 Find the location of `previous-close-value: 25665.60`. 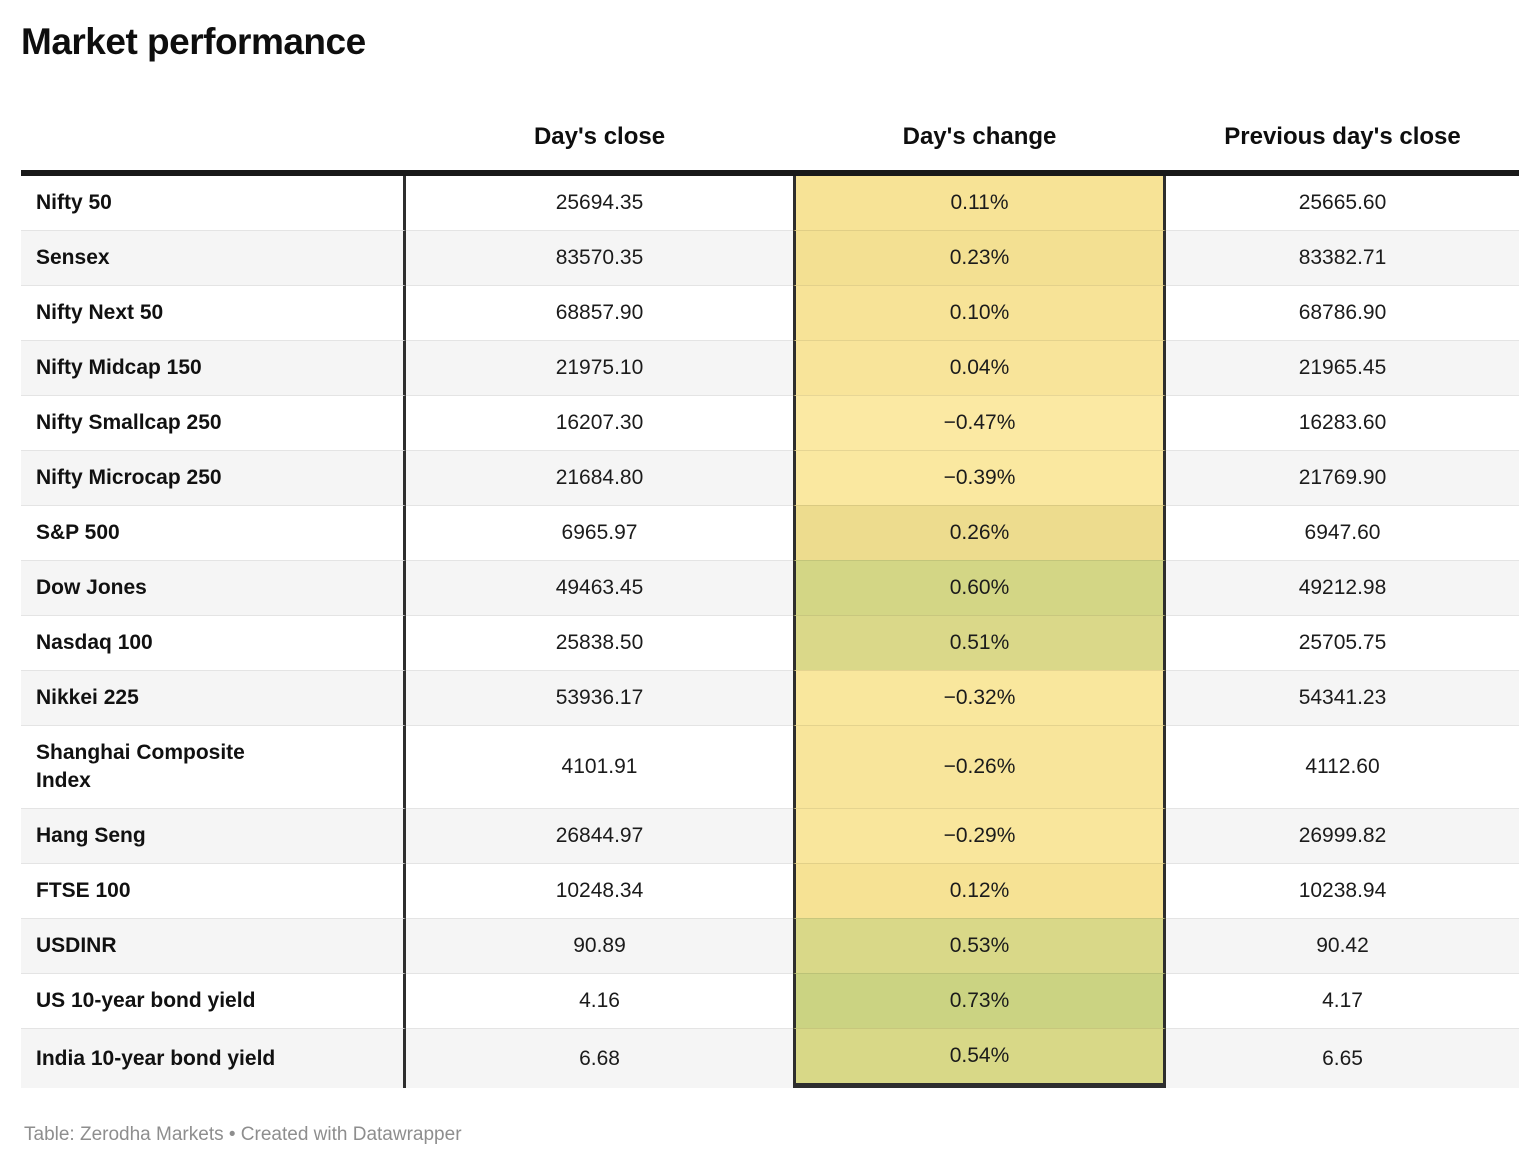

previous-close-value: 25665.60 is located at coordinates (1342, 203).